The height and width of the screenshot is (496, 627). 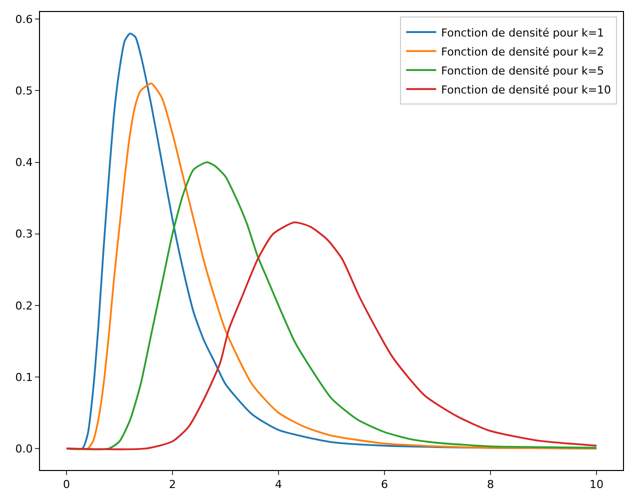 What do you see at coordinates (522, 71) in the screenshot?
I see `legend-label: Fonction de densité pour k=5` at bounding box center [522, 71].